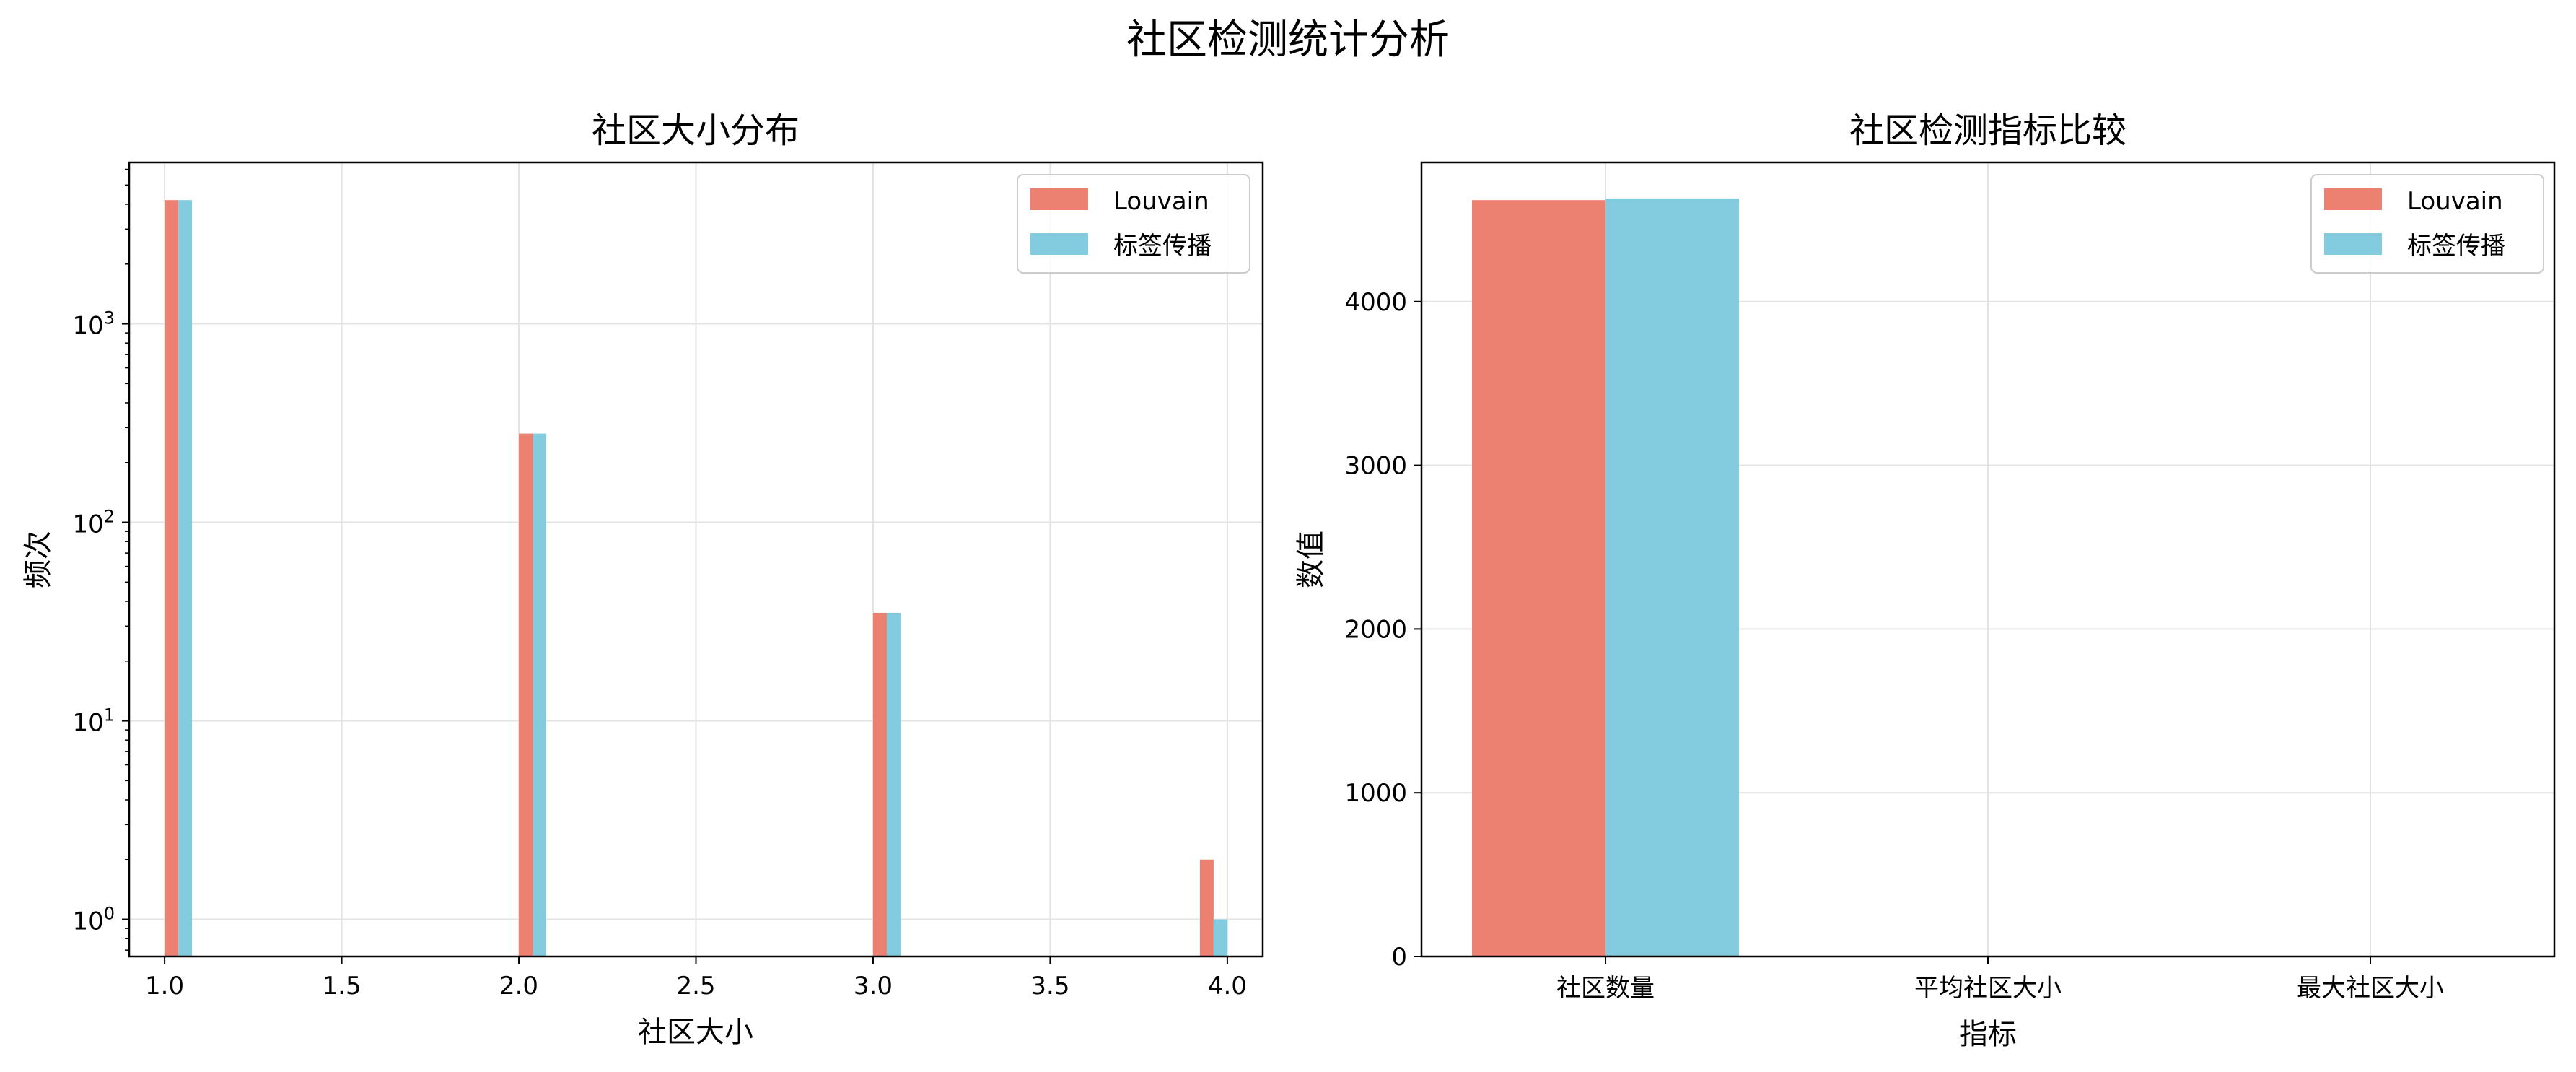  Describe the element at coordinates (873, 986) in the screenshot. I see `x-tick-label: 3.0` at that location.